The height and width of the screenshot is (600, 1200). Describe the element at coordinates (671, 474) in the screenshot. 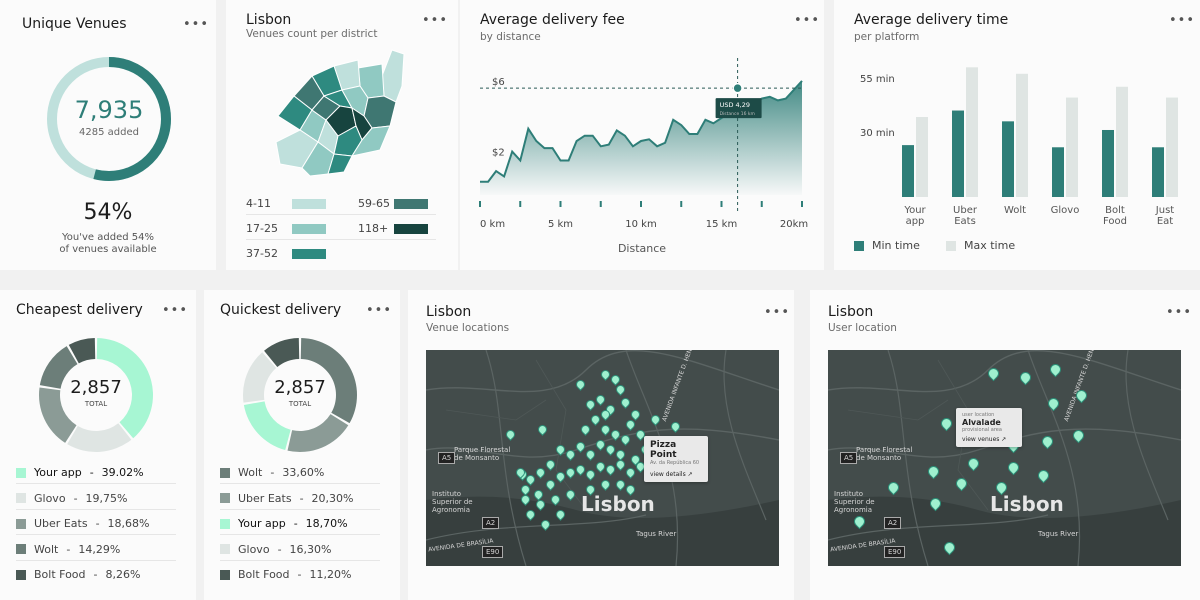

I see `popup-link: view details ↗` at that location.